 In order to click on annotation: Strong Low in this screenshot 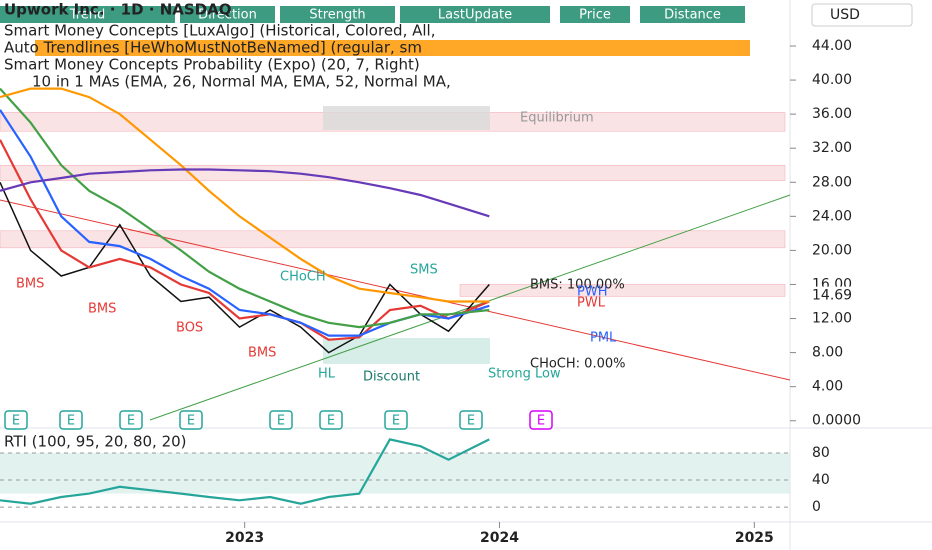, I will do `click(524, 374)`.